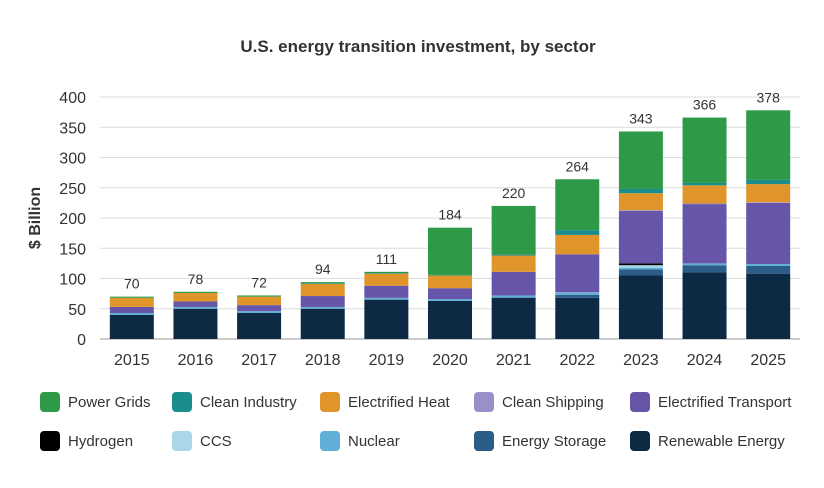 The width and height of the screenshot is (824, 488). I want to click on bar-segment-hydrogen, so click(640, 264).